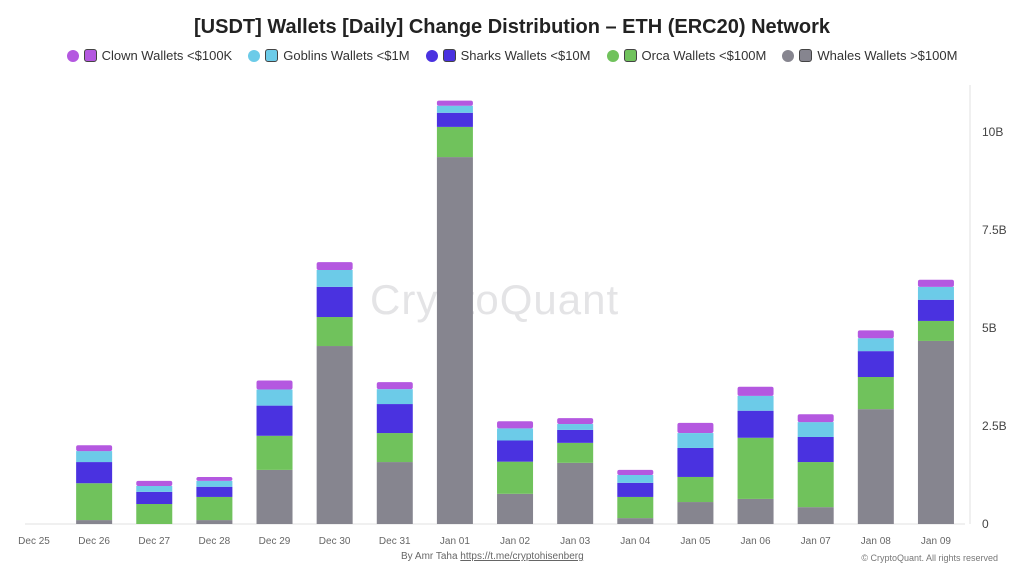  I want to click on clown-icon, so click(90, 55).